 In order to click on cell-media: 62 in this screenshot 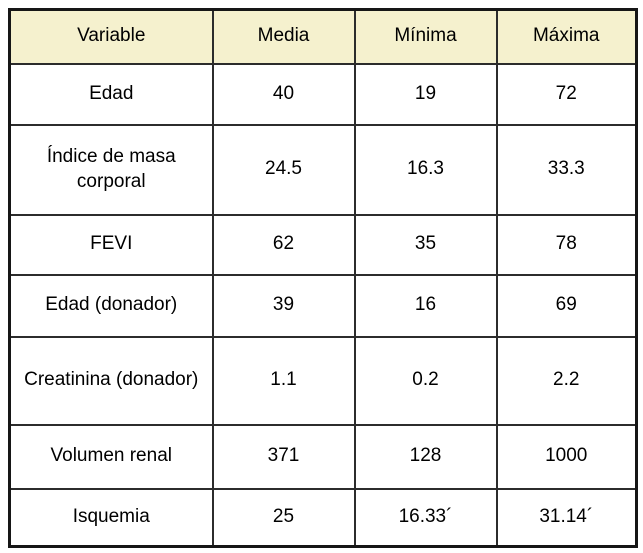, I will do `click(283, 244)`.